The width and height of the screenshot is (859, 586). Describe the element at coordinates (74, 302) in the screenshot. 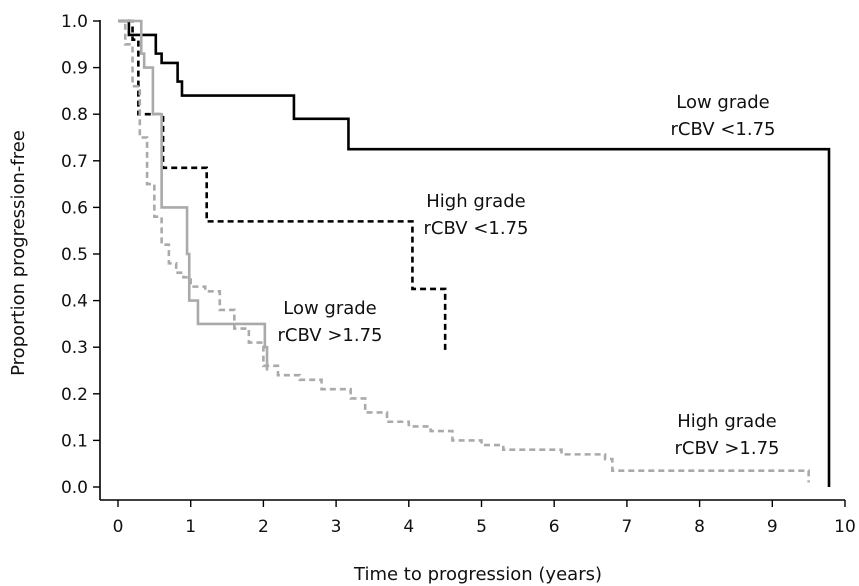

I see `y-tick-label: 0.4` at that location.